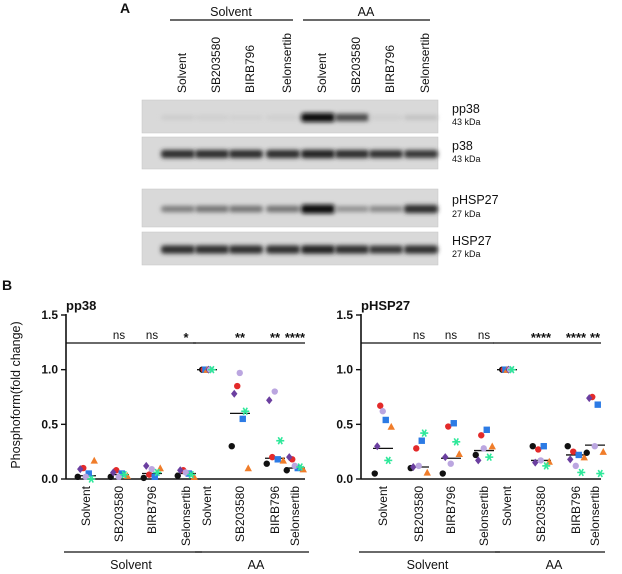 The width and height of the screenshot is (622, 574). Describe the element at coordinates (425, 63) in the screenshot. I see `lane-label: Selonsertib` at that location.